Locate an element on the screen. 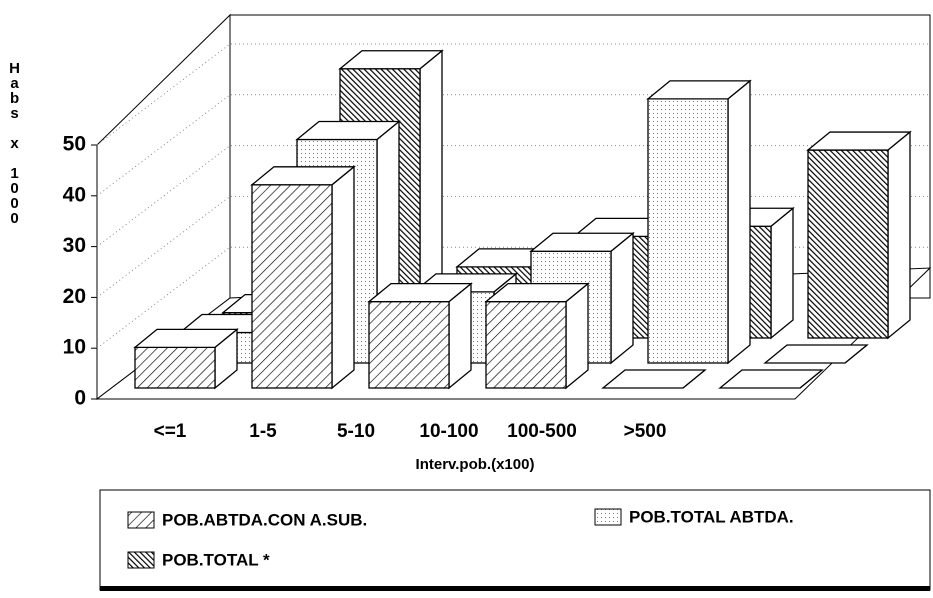  legend-label: POB.TOTAL * is located at coordinates (216, 559).